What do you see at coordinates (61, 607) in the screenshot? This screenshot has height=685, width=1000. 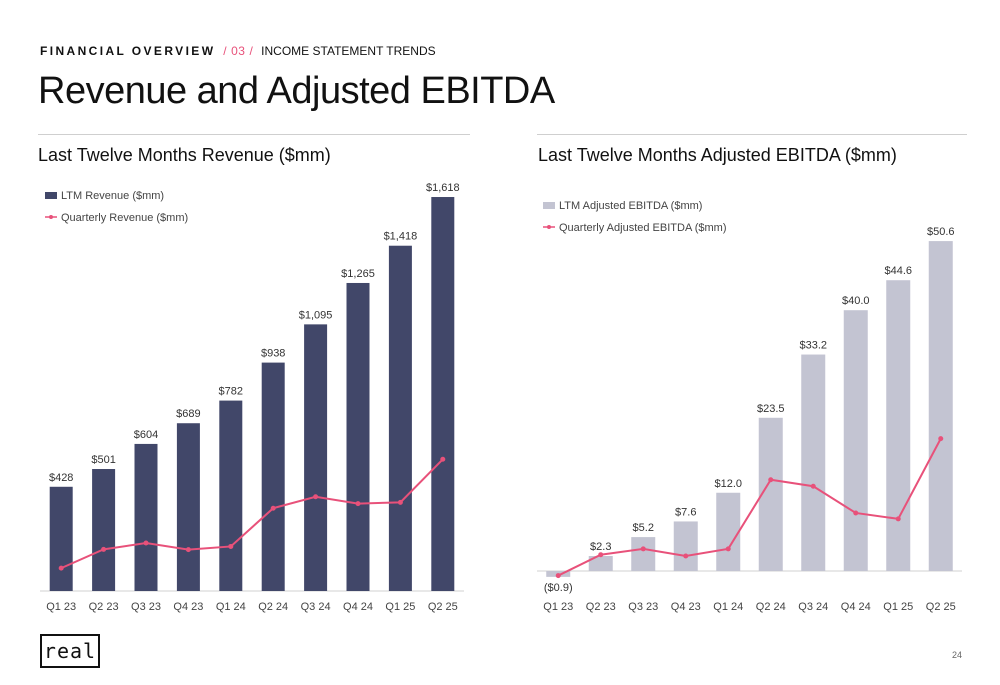 I see `revenue-x-tick-label: Q1 23` at bounding box center [61, 607].